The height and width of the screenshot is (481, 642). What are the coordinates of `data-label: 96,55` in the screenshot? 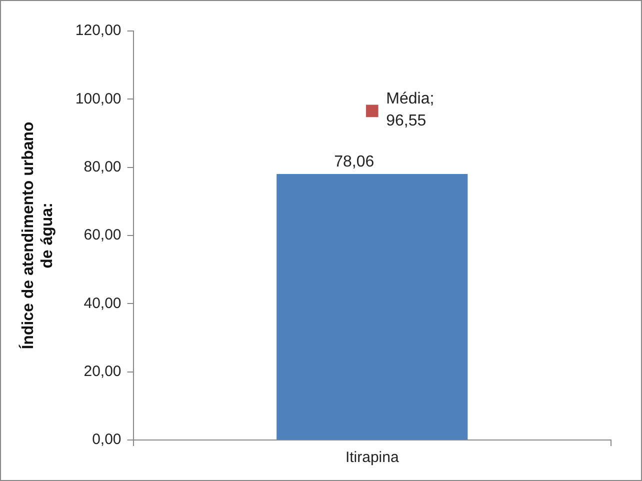 It's located at (406, 121).